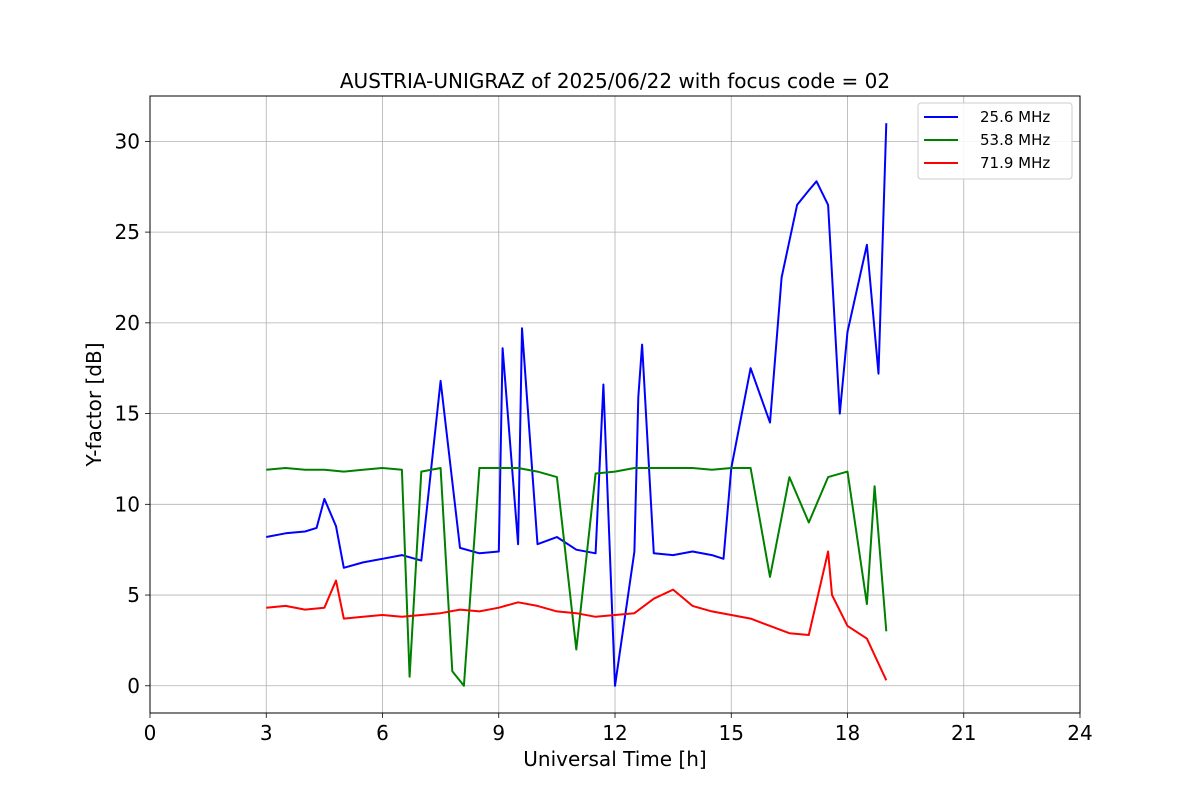 Image resolution: width=1200 pixels, height=800 pixels. I want to click on x-tick-label: 0, so click(150, 733).